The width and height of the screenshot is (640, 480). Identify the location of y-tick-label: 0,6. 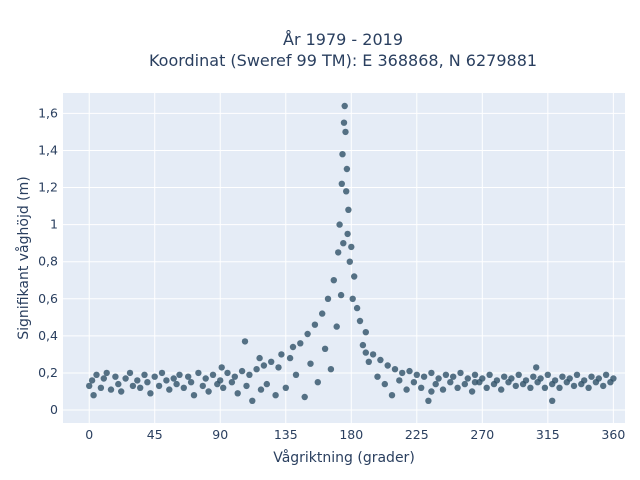
(48, 298).